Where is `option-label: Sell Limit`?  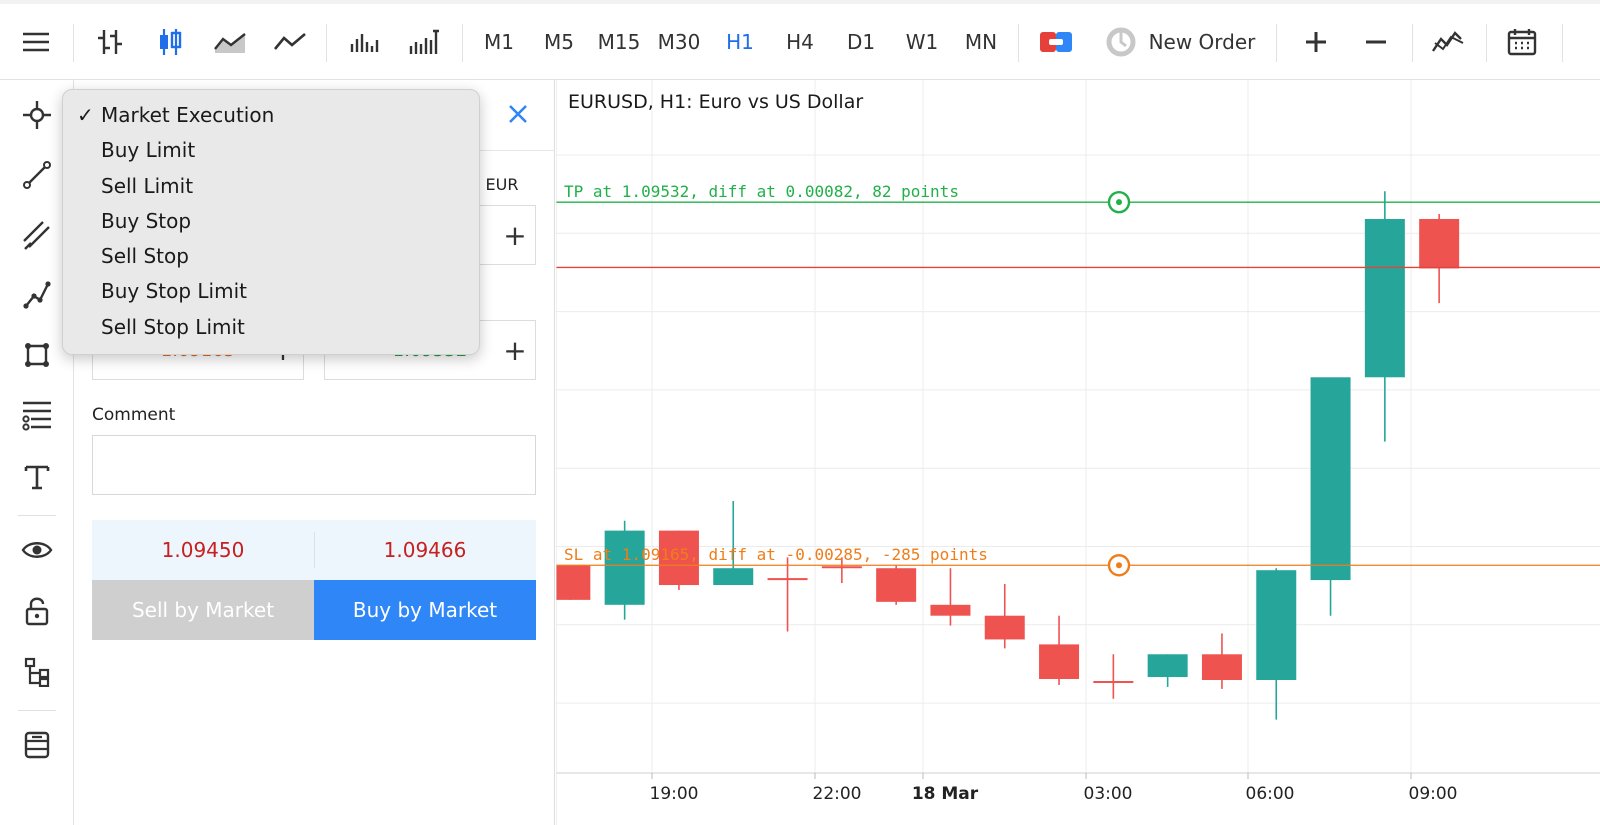 option-label: Sell Limit is located at coordinates (147, 185).